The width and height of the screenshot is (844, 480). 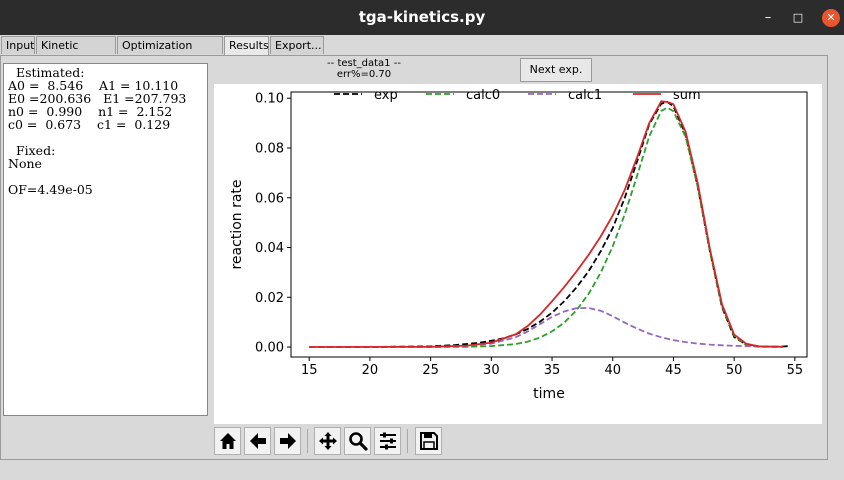 What do you see at coordinates (269, 99) in the screenshot?
I see `y-tick-label: 0.10` at bounding box center [269, 99].